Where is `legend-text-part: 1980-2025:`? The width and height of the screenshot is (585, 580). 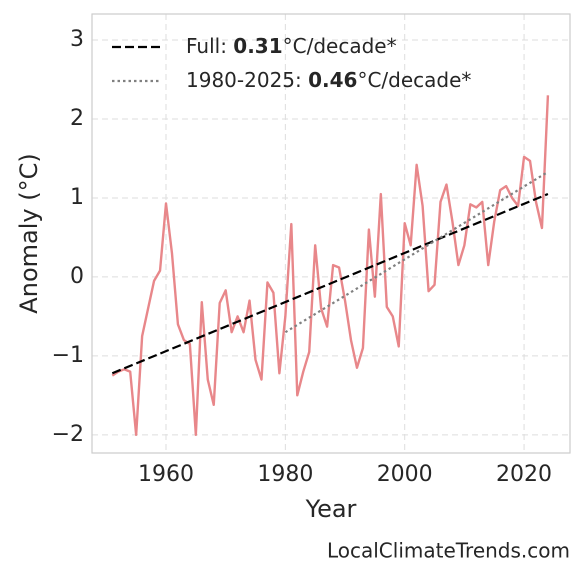 legend-text-part: 1980-2025: is located at coordinates (247, 80).